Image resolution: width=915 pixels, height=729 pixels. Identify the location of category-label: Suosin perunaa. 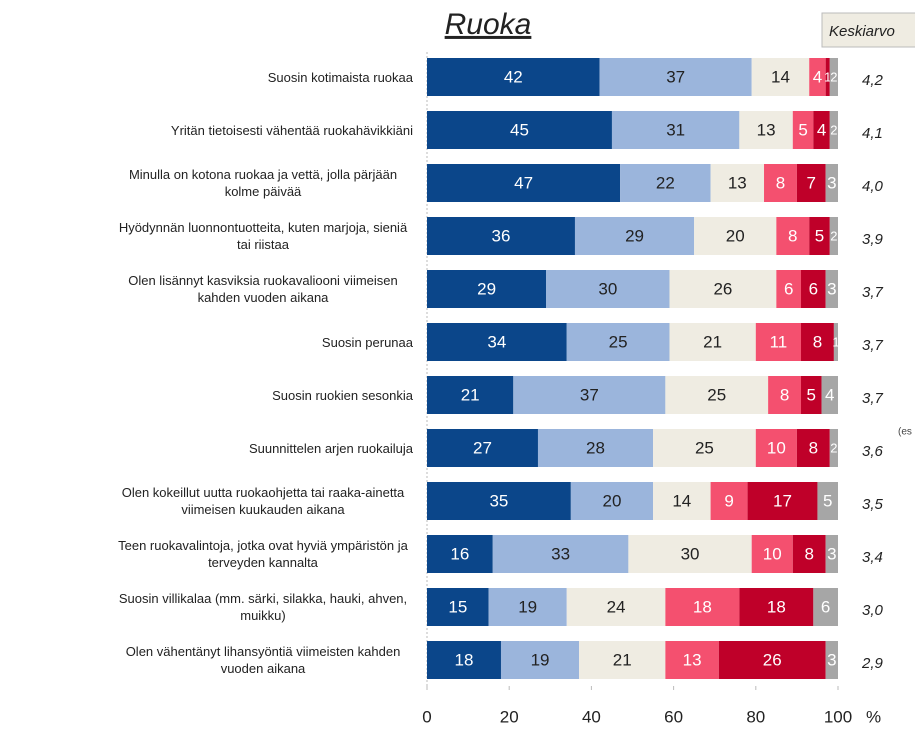
(367, 342).